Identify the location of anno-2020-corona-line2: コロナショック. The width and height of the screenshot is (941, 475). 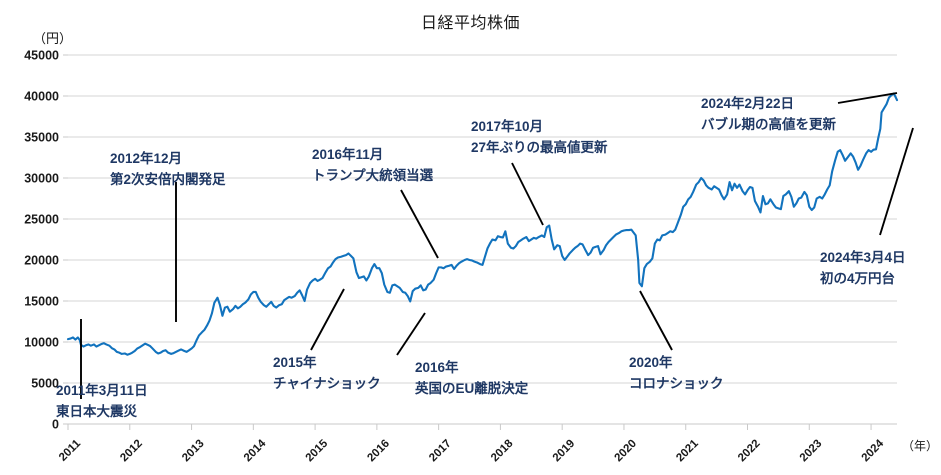
(676, 383).